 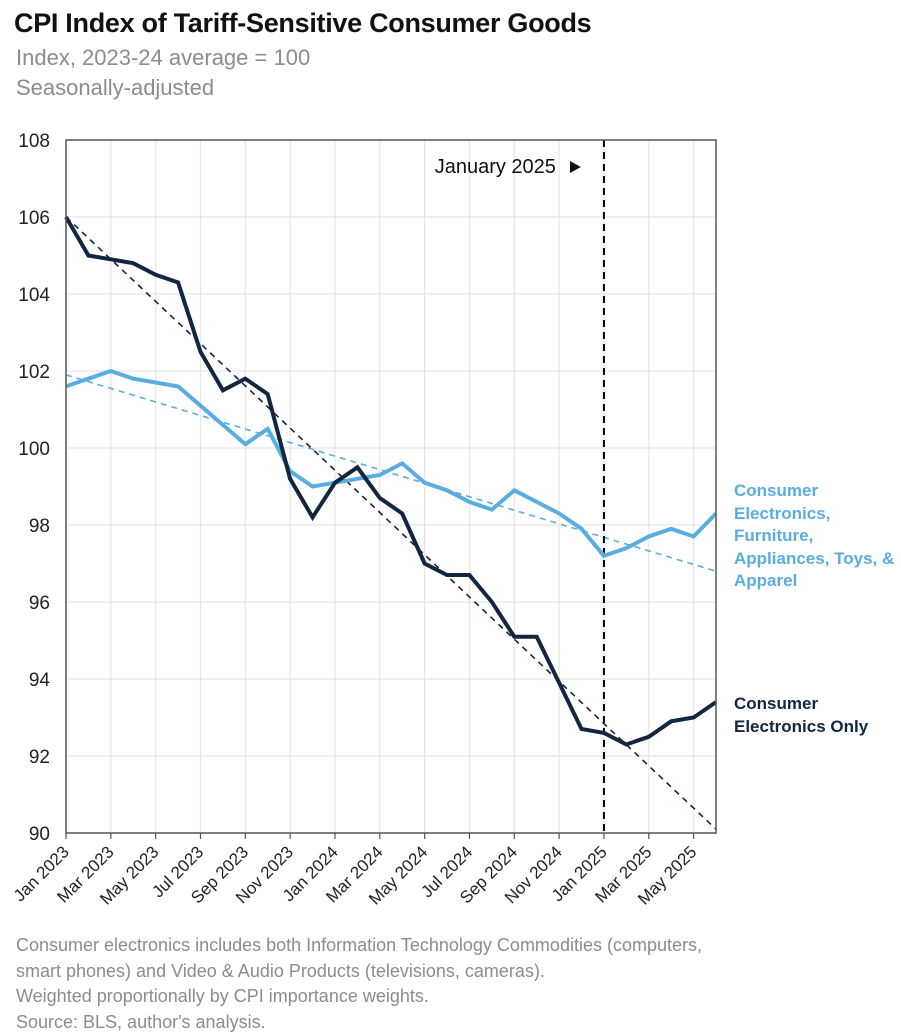 I want to click on footnote-line: Source: BLS, author's analysis., so click(x=359, y=1022).